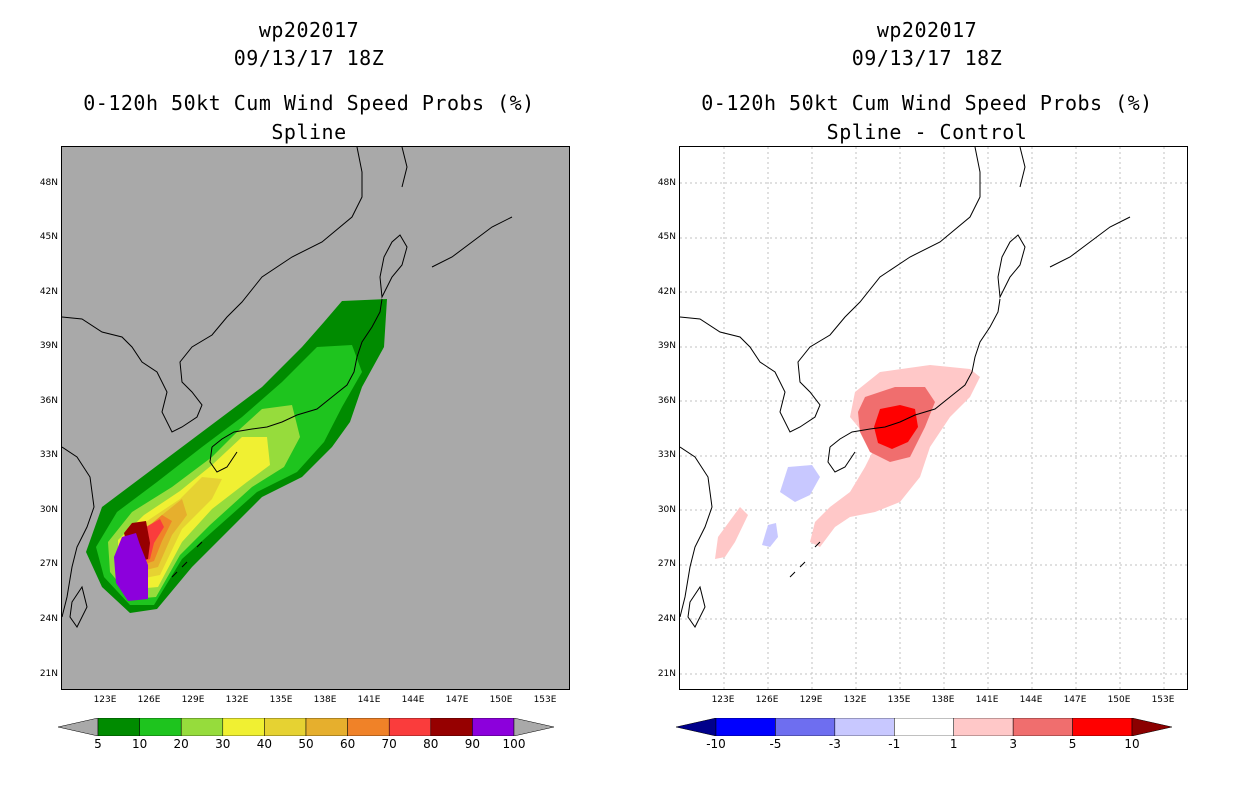 Image resolution: width=1236 pixels, height=800 pixels. Describe the element at coordinates (264, 744) in the screenshot. I see `colorbar-label: 40` at that location.